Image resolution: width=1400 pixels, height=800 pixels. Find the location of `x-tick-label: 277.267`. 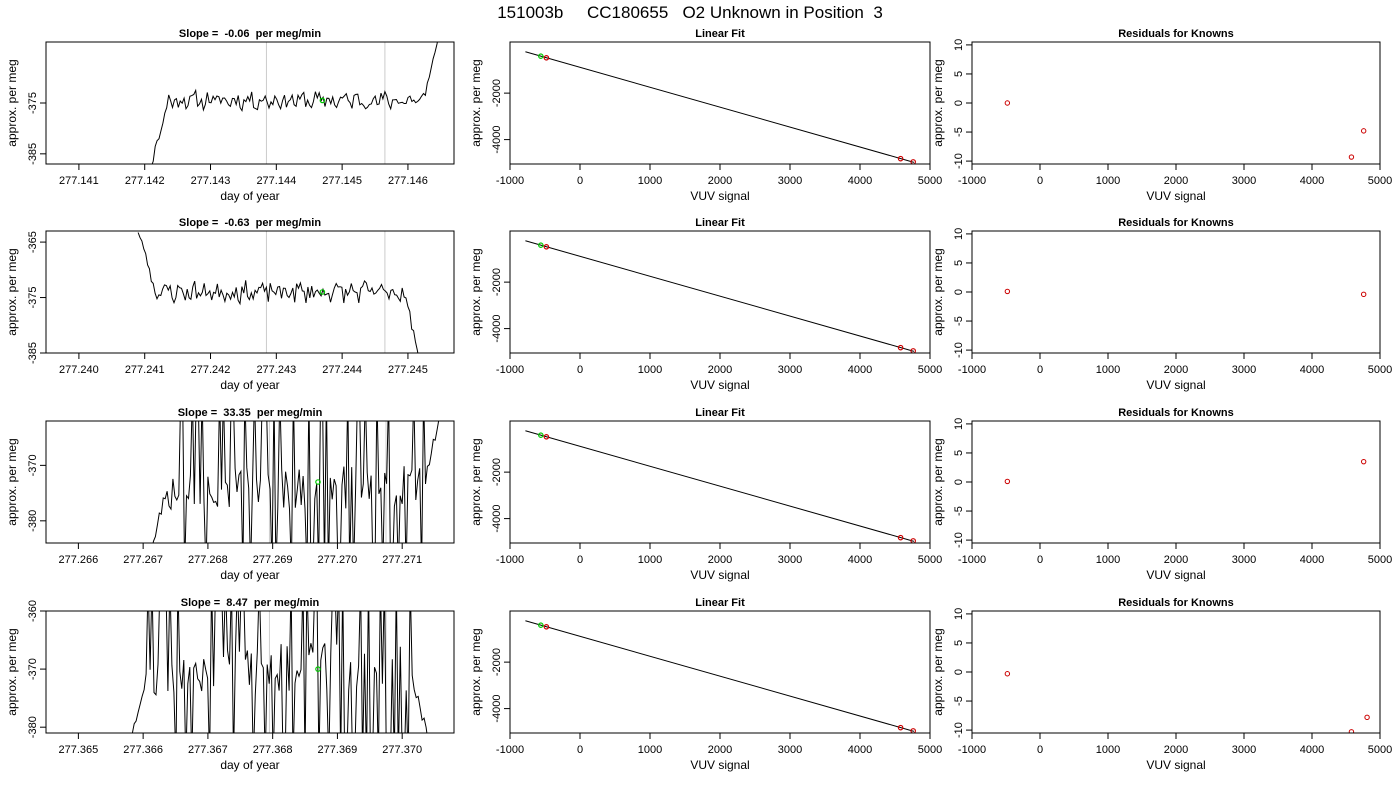

x-tick-label: 277.267 is located at coordinates (143, 560).